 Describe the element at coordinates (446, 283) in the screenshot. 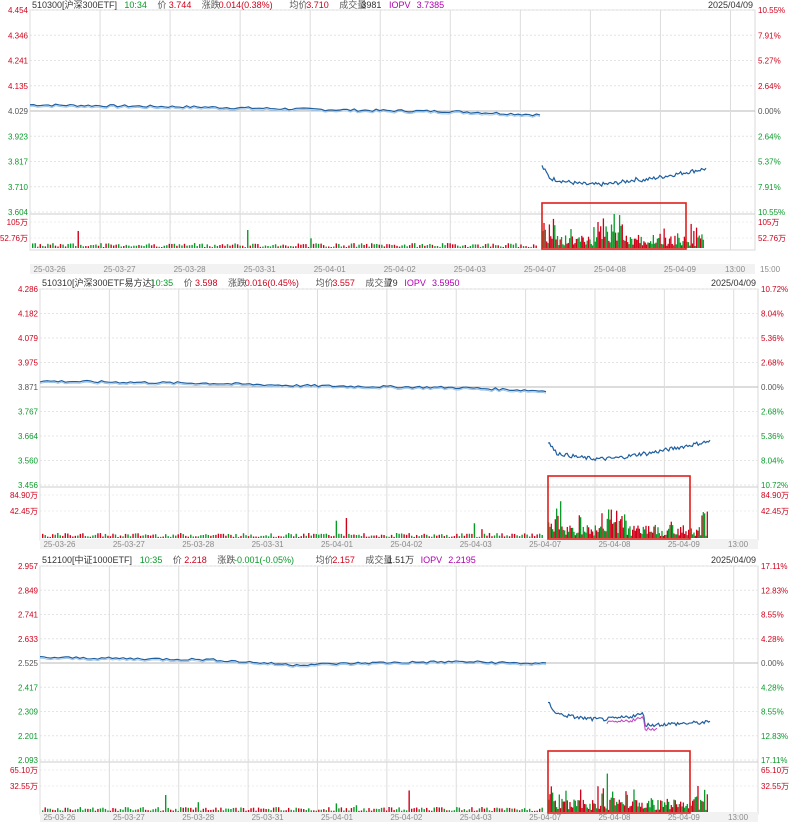

I see `header-iopv: 3.5950` at that location.